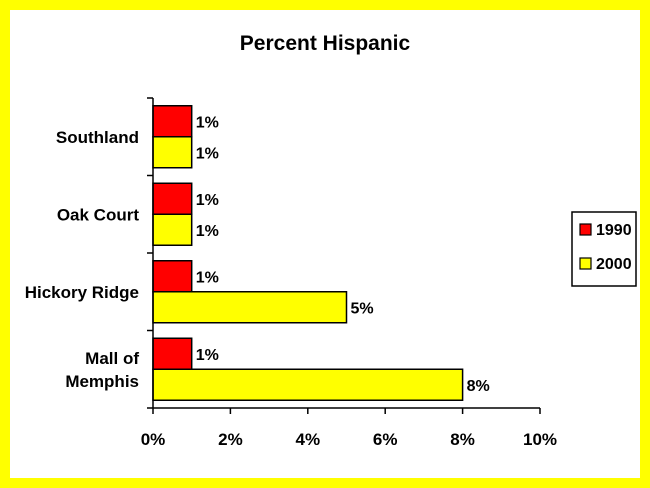 This screenshot has height=488, width=650. Describe the element at coordinates (207, 277) in the screenshot. I see `data-label-1990-2: 1%` at that location.